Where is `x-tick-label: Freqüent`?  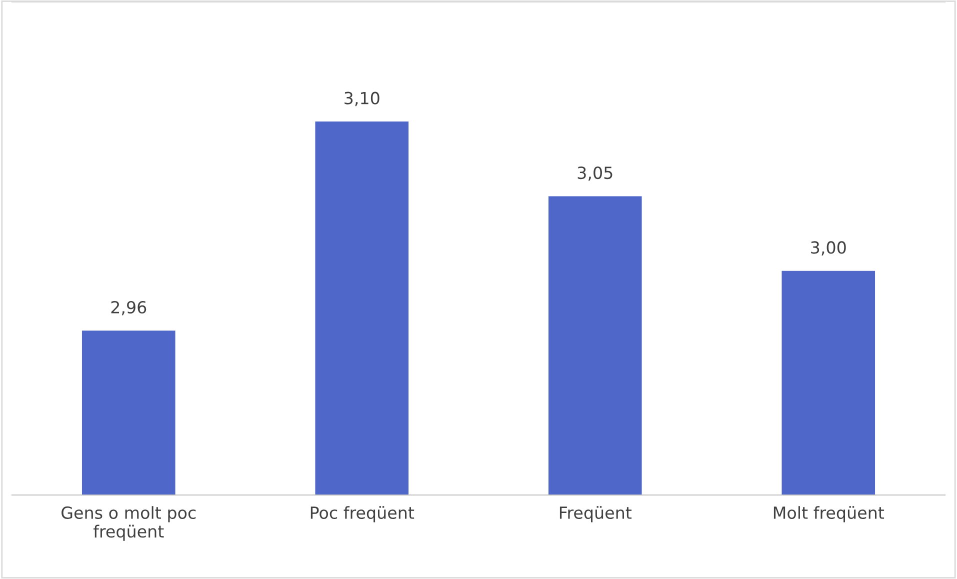 x-tick-label: Freqüent is located at coordinates (596, 514).